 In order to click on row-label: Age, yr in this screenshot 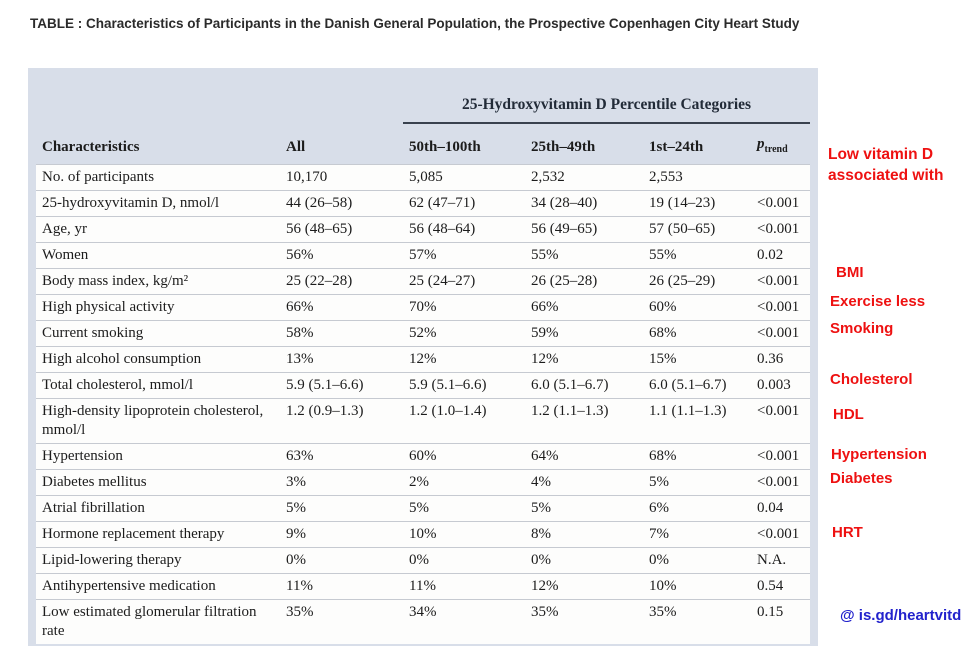, I will do `click(158, 229)`.